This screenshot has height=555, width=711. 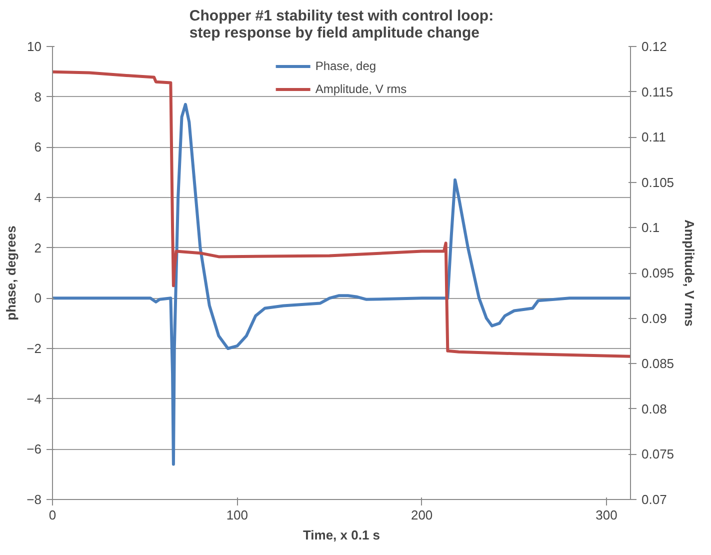 I want to click on y2-tick-label: 0.105, so click(x=658, y=182).